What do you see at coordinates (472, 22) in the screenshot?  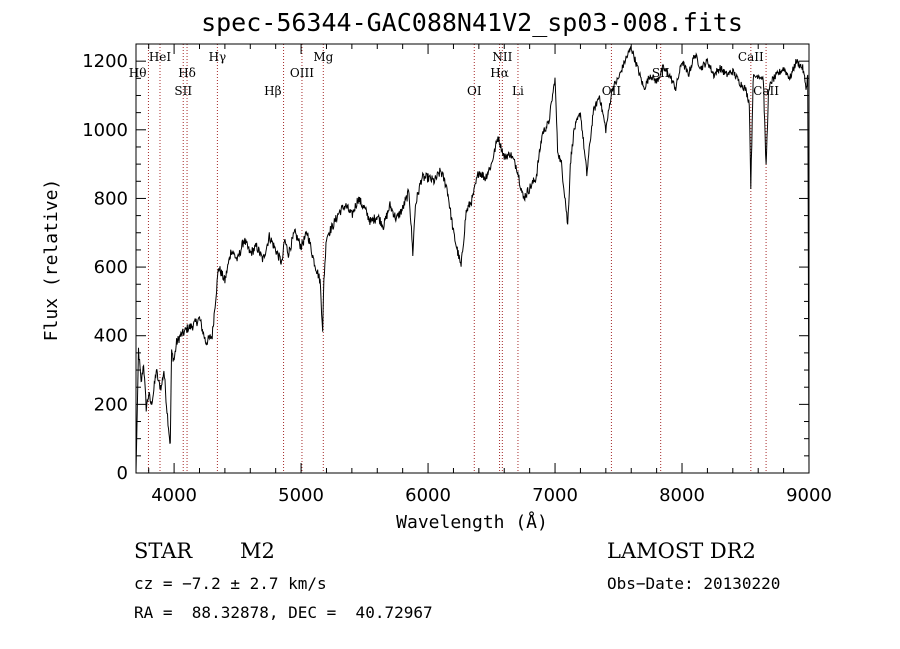 I see `chart-title: spec-56344-GAC088N41V2_sp03-008.fits` at bounding box center [472, 22].